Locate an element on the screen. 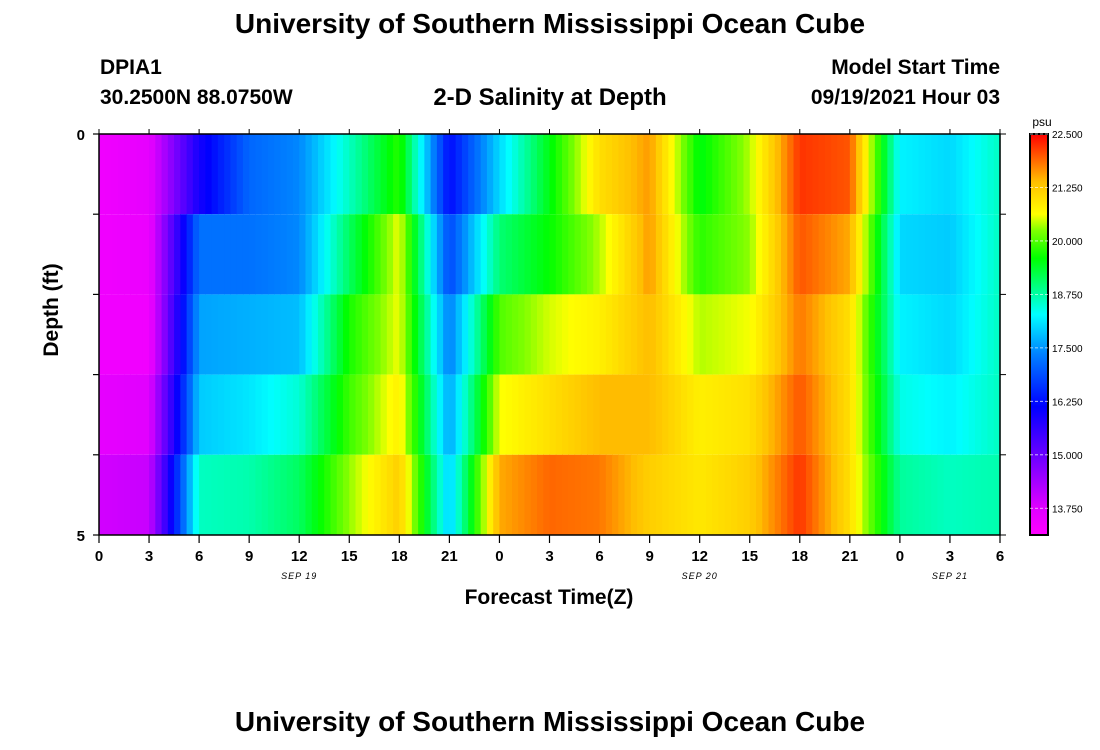  x-tick-label: 12 is located at coordinates (699, 556).